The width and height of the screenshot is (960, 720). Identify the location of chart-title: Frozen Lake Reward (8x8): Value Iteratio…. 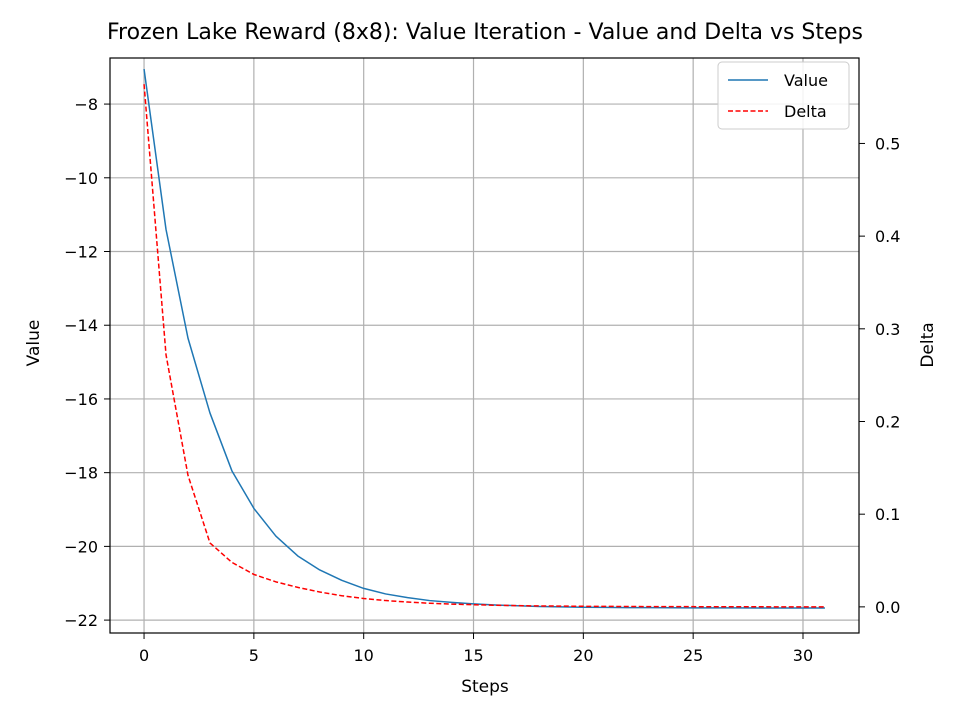
(485, 32).